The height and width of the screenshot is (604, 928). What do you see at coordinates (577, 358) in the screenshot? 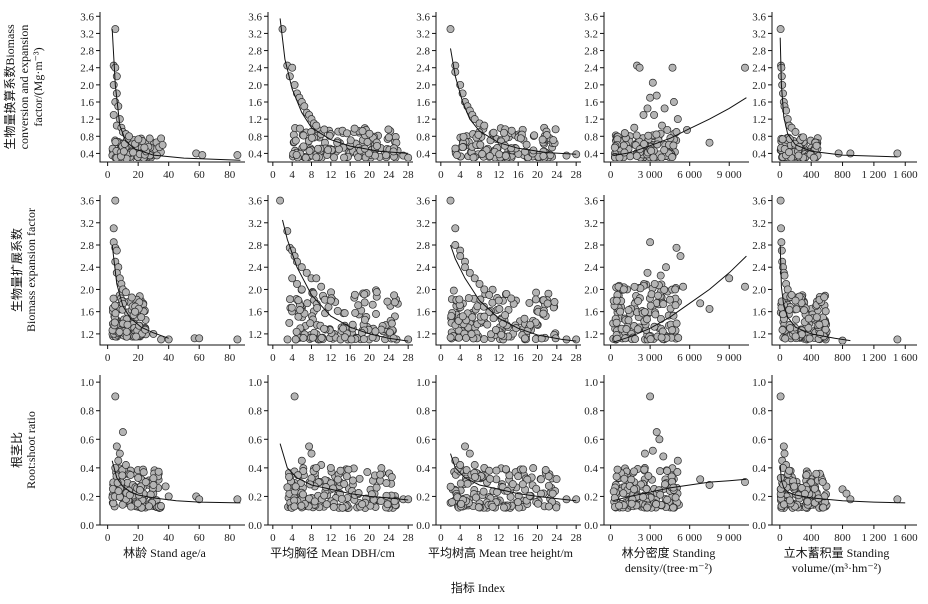
I see `x-tick-label: 28` at bounding box center [577, 358].